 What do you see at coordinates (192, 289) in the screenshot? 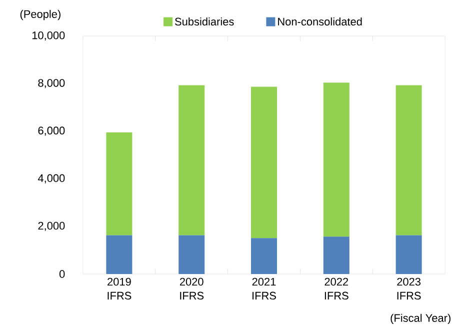
I see `x-tick-label: 2020 IFRS` at bounding box center [192, 289].